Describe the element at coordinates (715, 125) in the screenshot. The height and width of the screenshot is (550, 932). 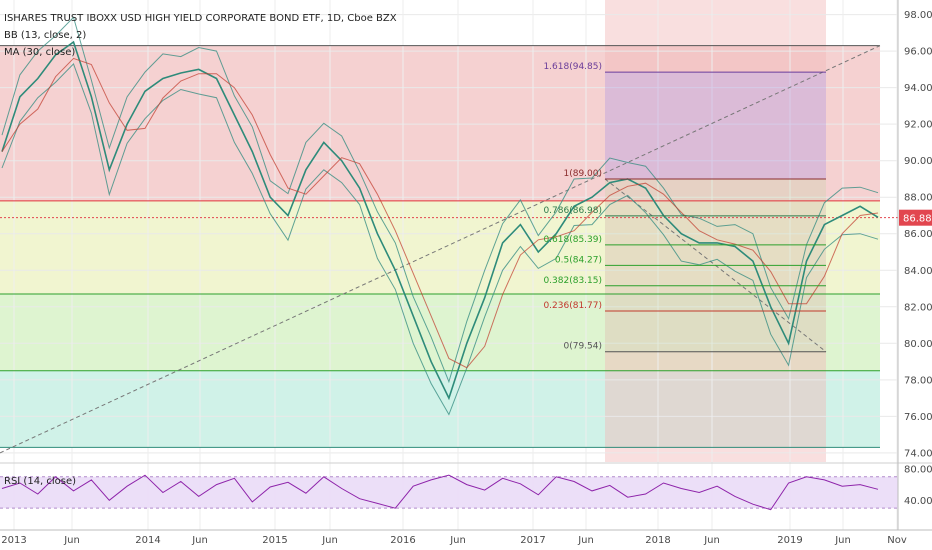
I see `fib-extension-box` at that location.